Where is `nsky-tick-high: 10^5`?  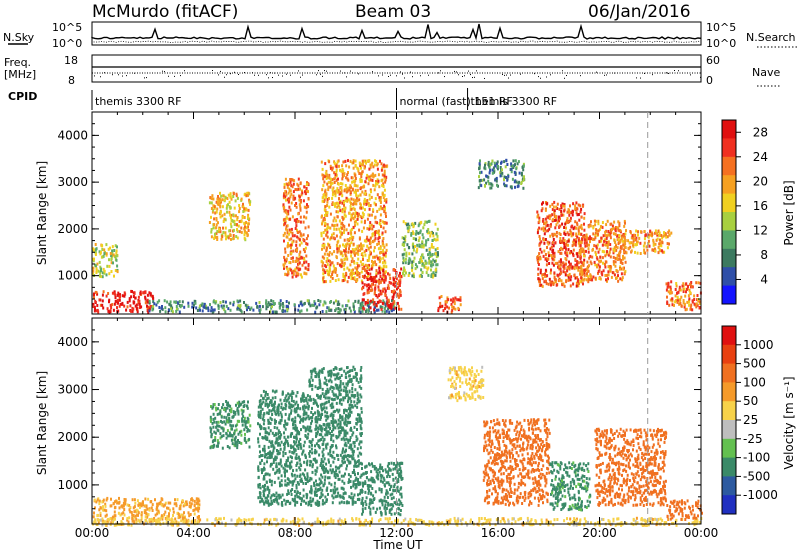
nsky-tick-high: 10^5 is located at coordinates (67, 27).